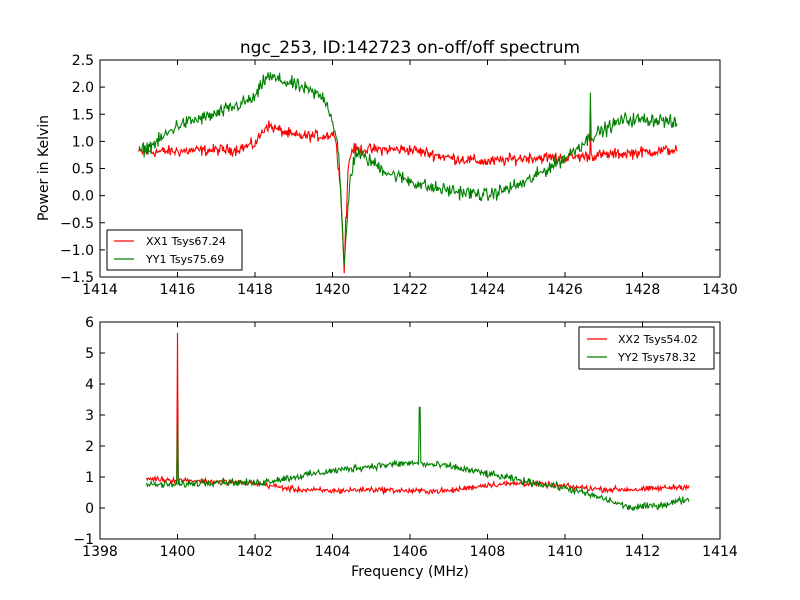 The image size is (800, 600). What do you see at coordinates (658, 339) in the screenshot?
I see `legend-label-xx2: XX2 Tsys54.02` at bounding box center [658, 339].